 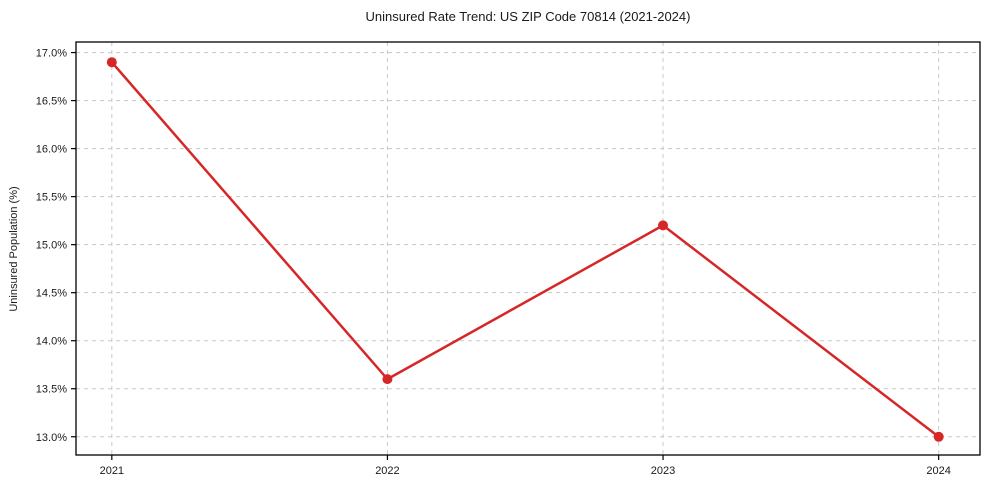 What do you see at coordinates (663, 225) in the screenshot?
I see `data-point-2023` at bounding box center [663, 225].